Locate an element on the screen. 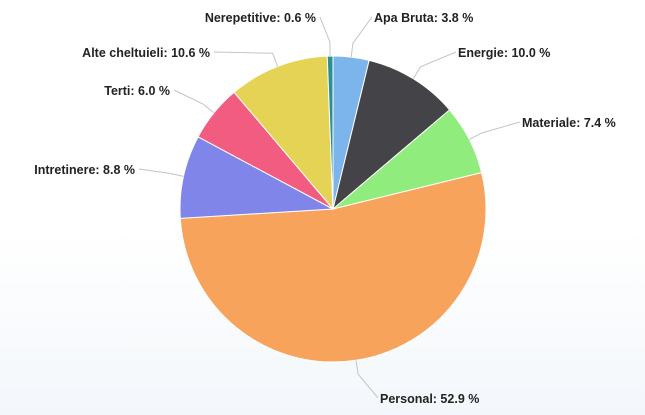 The height and width of the screenshot is (415, 645). connector-terti is located at coordinates (194, 101).